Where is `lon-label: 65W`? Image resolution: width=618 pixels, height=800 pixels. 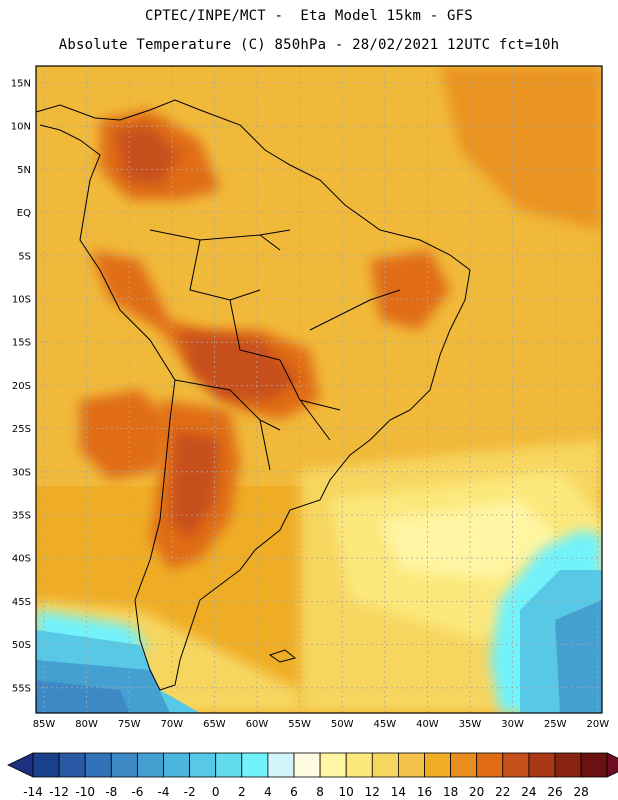 lon-label: 65W is located at coordinates (214, 724).